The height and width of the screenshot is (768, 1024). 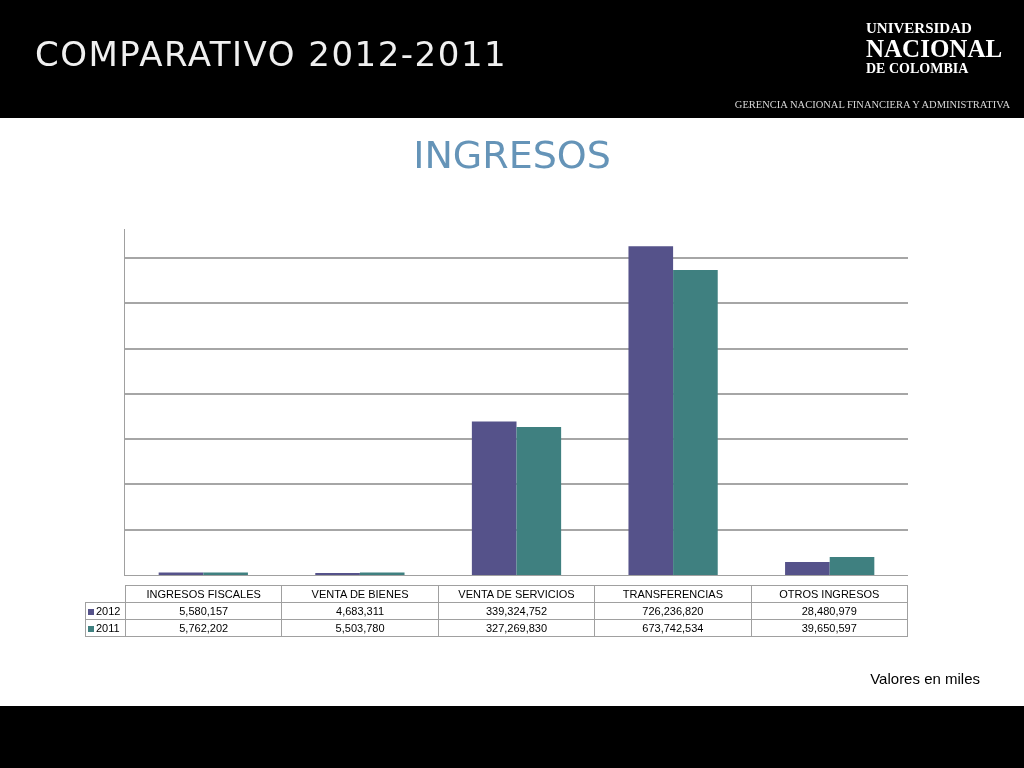 What do you see at coordinates (105, 611) in the screenshot?
I see `legend-label: 2012` at bounding box center [105, 611].